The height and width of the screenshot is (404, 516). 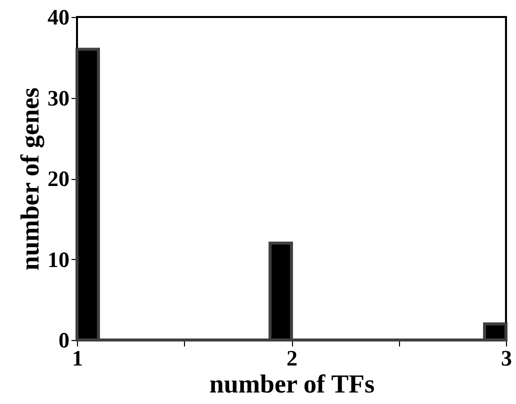 What do you see at coordinates (506, 358) in the screenshot?
I see `x-tick-label: 3` at bounding box center [506, 358].